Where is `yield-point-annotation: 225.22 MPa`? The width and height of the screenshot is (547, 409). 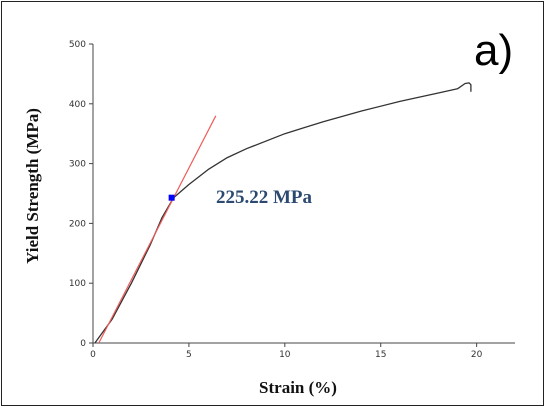
yield-point-annotation: 225.22 MPa is located at coordinates (264, 197).